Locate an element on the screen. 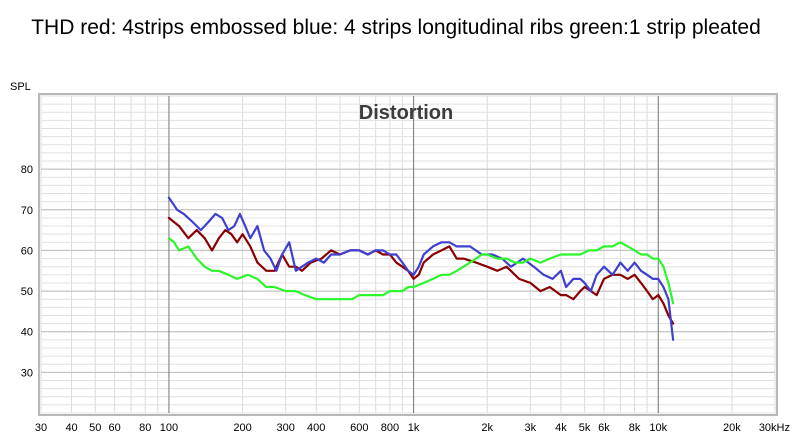 This screenshot has width=792, height=445. y-tick-label: 70 is located at coordinates (27, 211).